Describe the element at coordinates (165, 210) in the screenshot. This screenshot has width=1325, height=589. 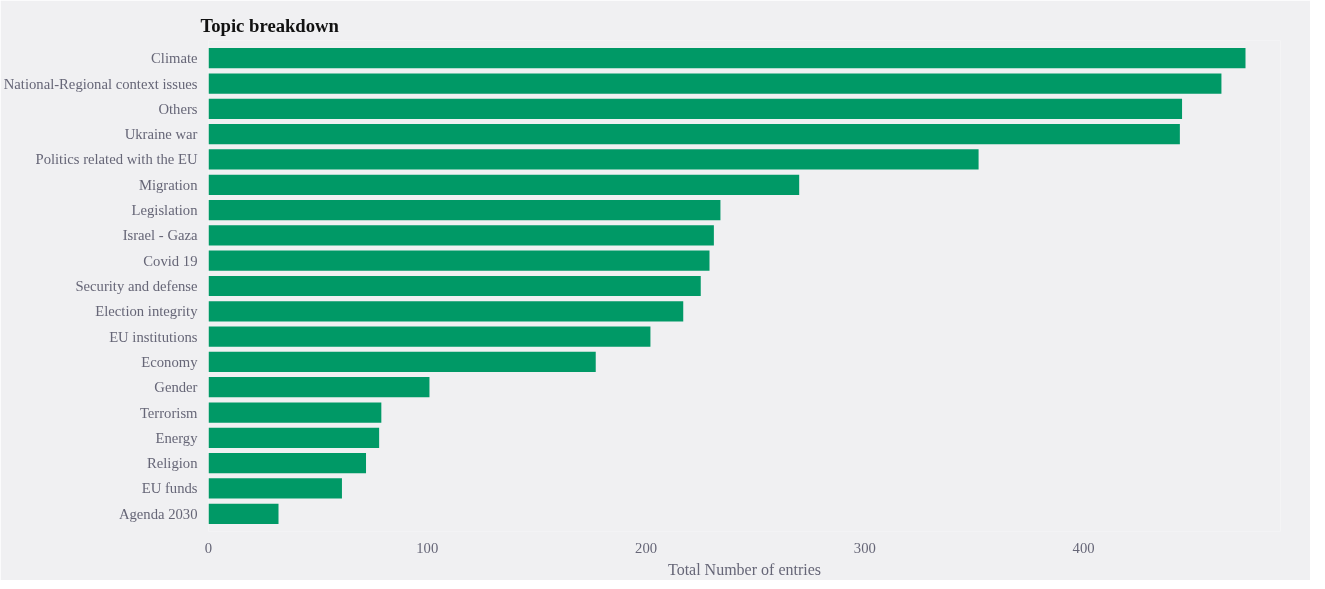
I see `y-tick-label: Legislation` at that location.